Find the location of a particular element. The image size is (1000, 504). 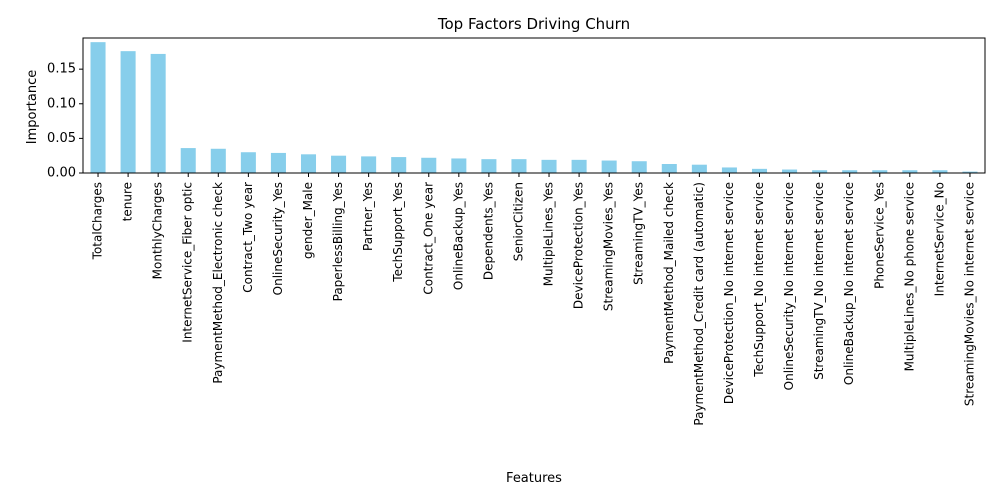

x-tick-label: TechSupport_Yes is located at coordinates (398, 232).